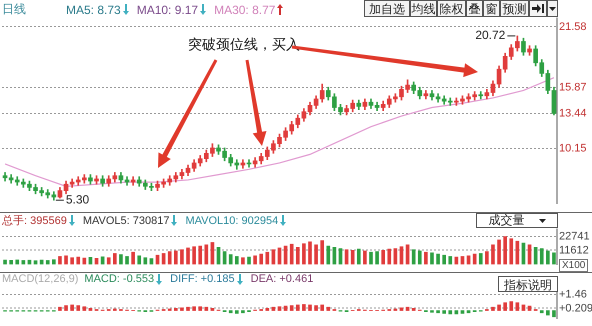 This screenshot has height=326, width=592. What do you see at coordinates (573, 148) in the screenshot?
I see `y-tick-label: 10.15` at bounding box center [573, 148].